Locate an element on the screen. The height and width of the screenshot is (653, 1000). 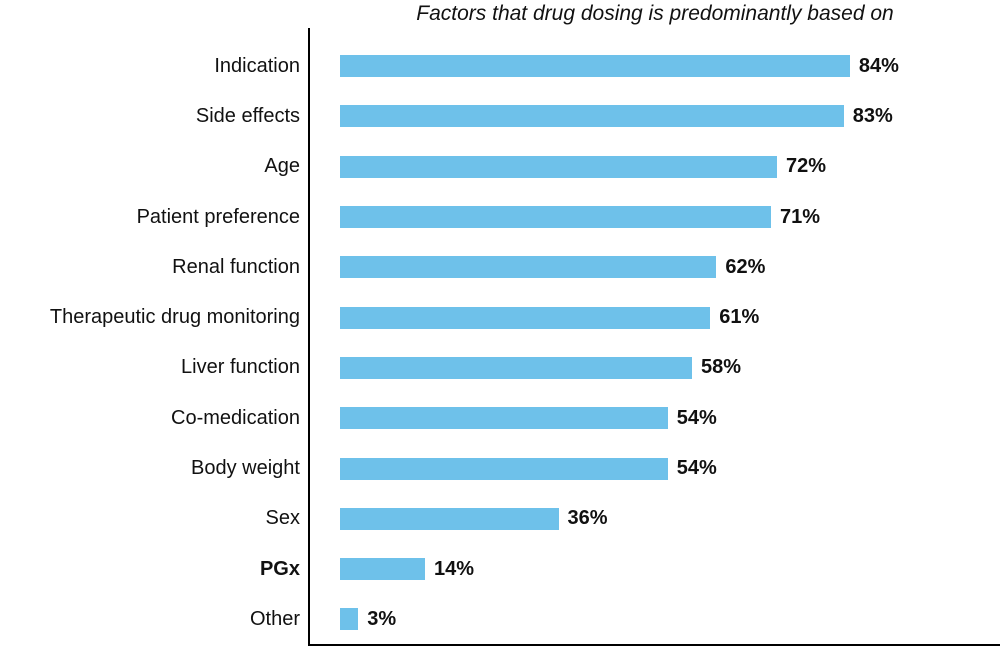
bar-area: 61% is located at coordinates (655, 317).